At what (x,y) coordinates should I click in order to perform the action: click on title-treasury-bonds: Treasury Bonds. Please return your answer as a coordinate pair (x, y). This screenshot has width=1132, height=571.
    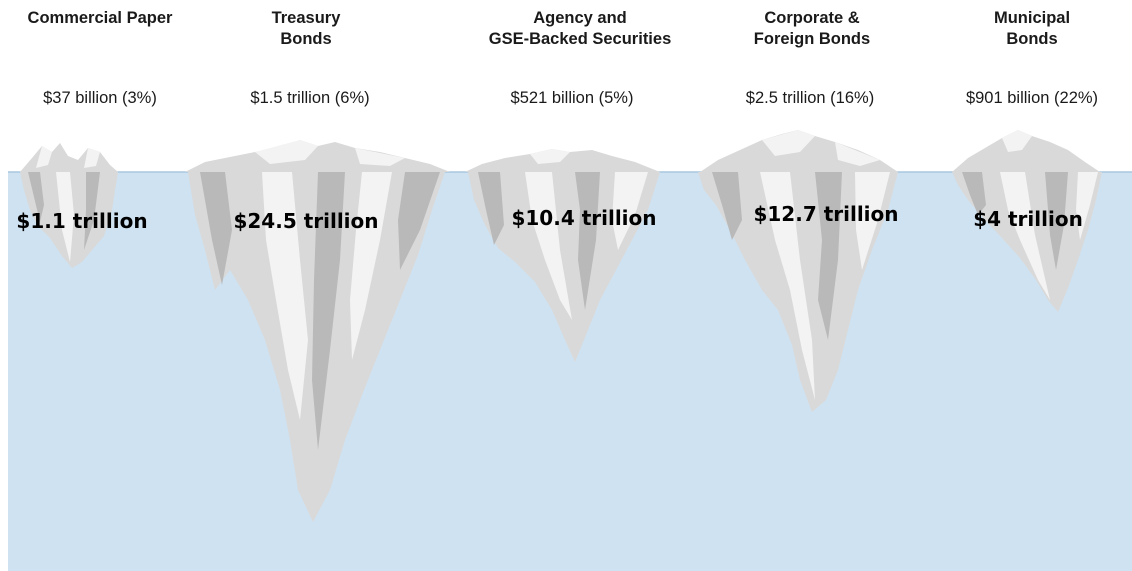
    Looking at the image, I should click on (306, 29).